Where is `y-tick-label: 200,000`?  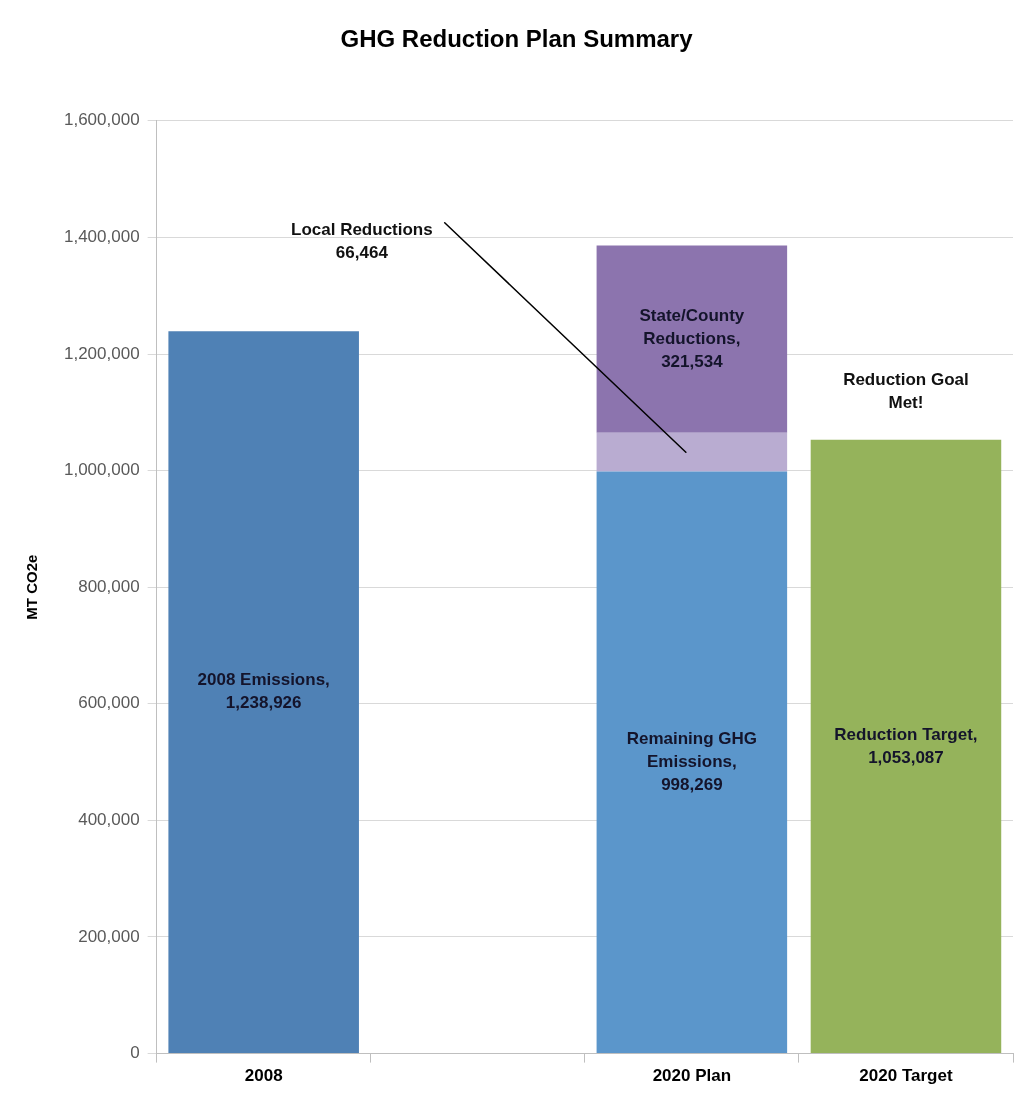 y-tick-label: 200,000 is located at coordinates (109, 936).